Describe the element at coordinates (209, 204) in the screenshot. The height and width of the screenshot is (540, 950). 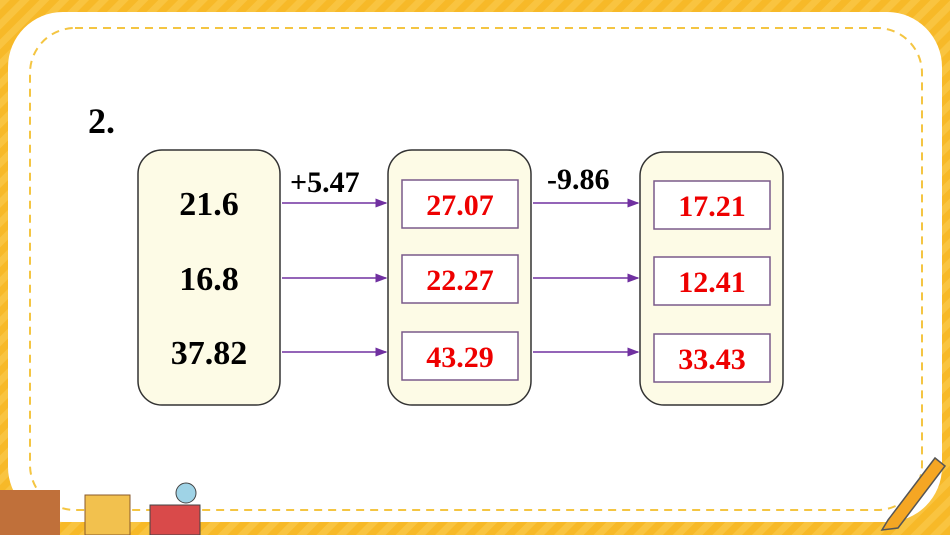
I see `start-number: 21.6` at that location.